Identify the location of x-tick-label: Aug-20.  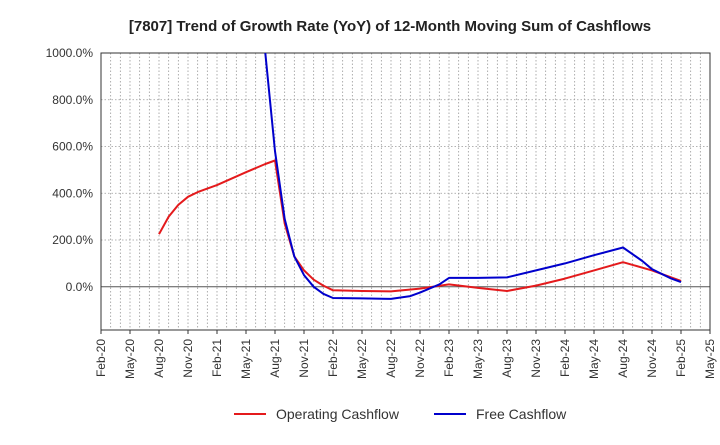
(159, 358).